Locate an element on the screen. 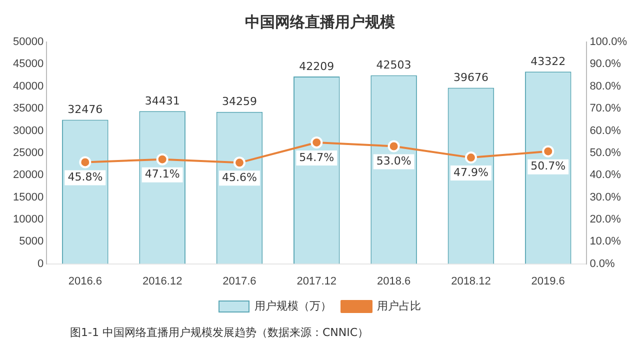 Image resolution: width=640 pixels, height=346 pixels. caption: 图1-1 中国网络直播用户规模发展趋势（数据来源：CNNIC） is located at coordinates (219, 333).